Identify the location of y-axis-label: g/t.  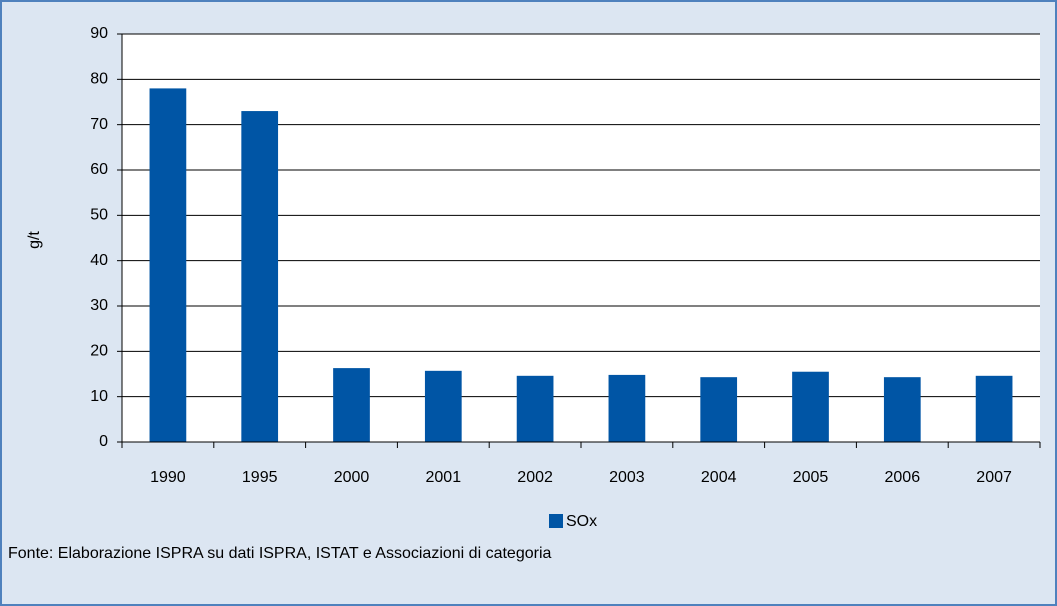
(34, 240).